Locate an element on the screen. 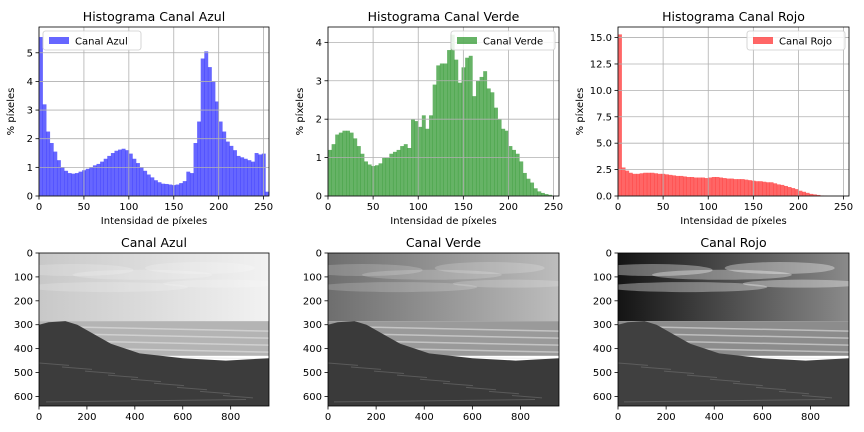 Image resolution: width=864 pixels, height=432 pixels. sky-region is located at coordinates (443, 287).